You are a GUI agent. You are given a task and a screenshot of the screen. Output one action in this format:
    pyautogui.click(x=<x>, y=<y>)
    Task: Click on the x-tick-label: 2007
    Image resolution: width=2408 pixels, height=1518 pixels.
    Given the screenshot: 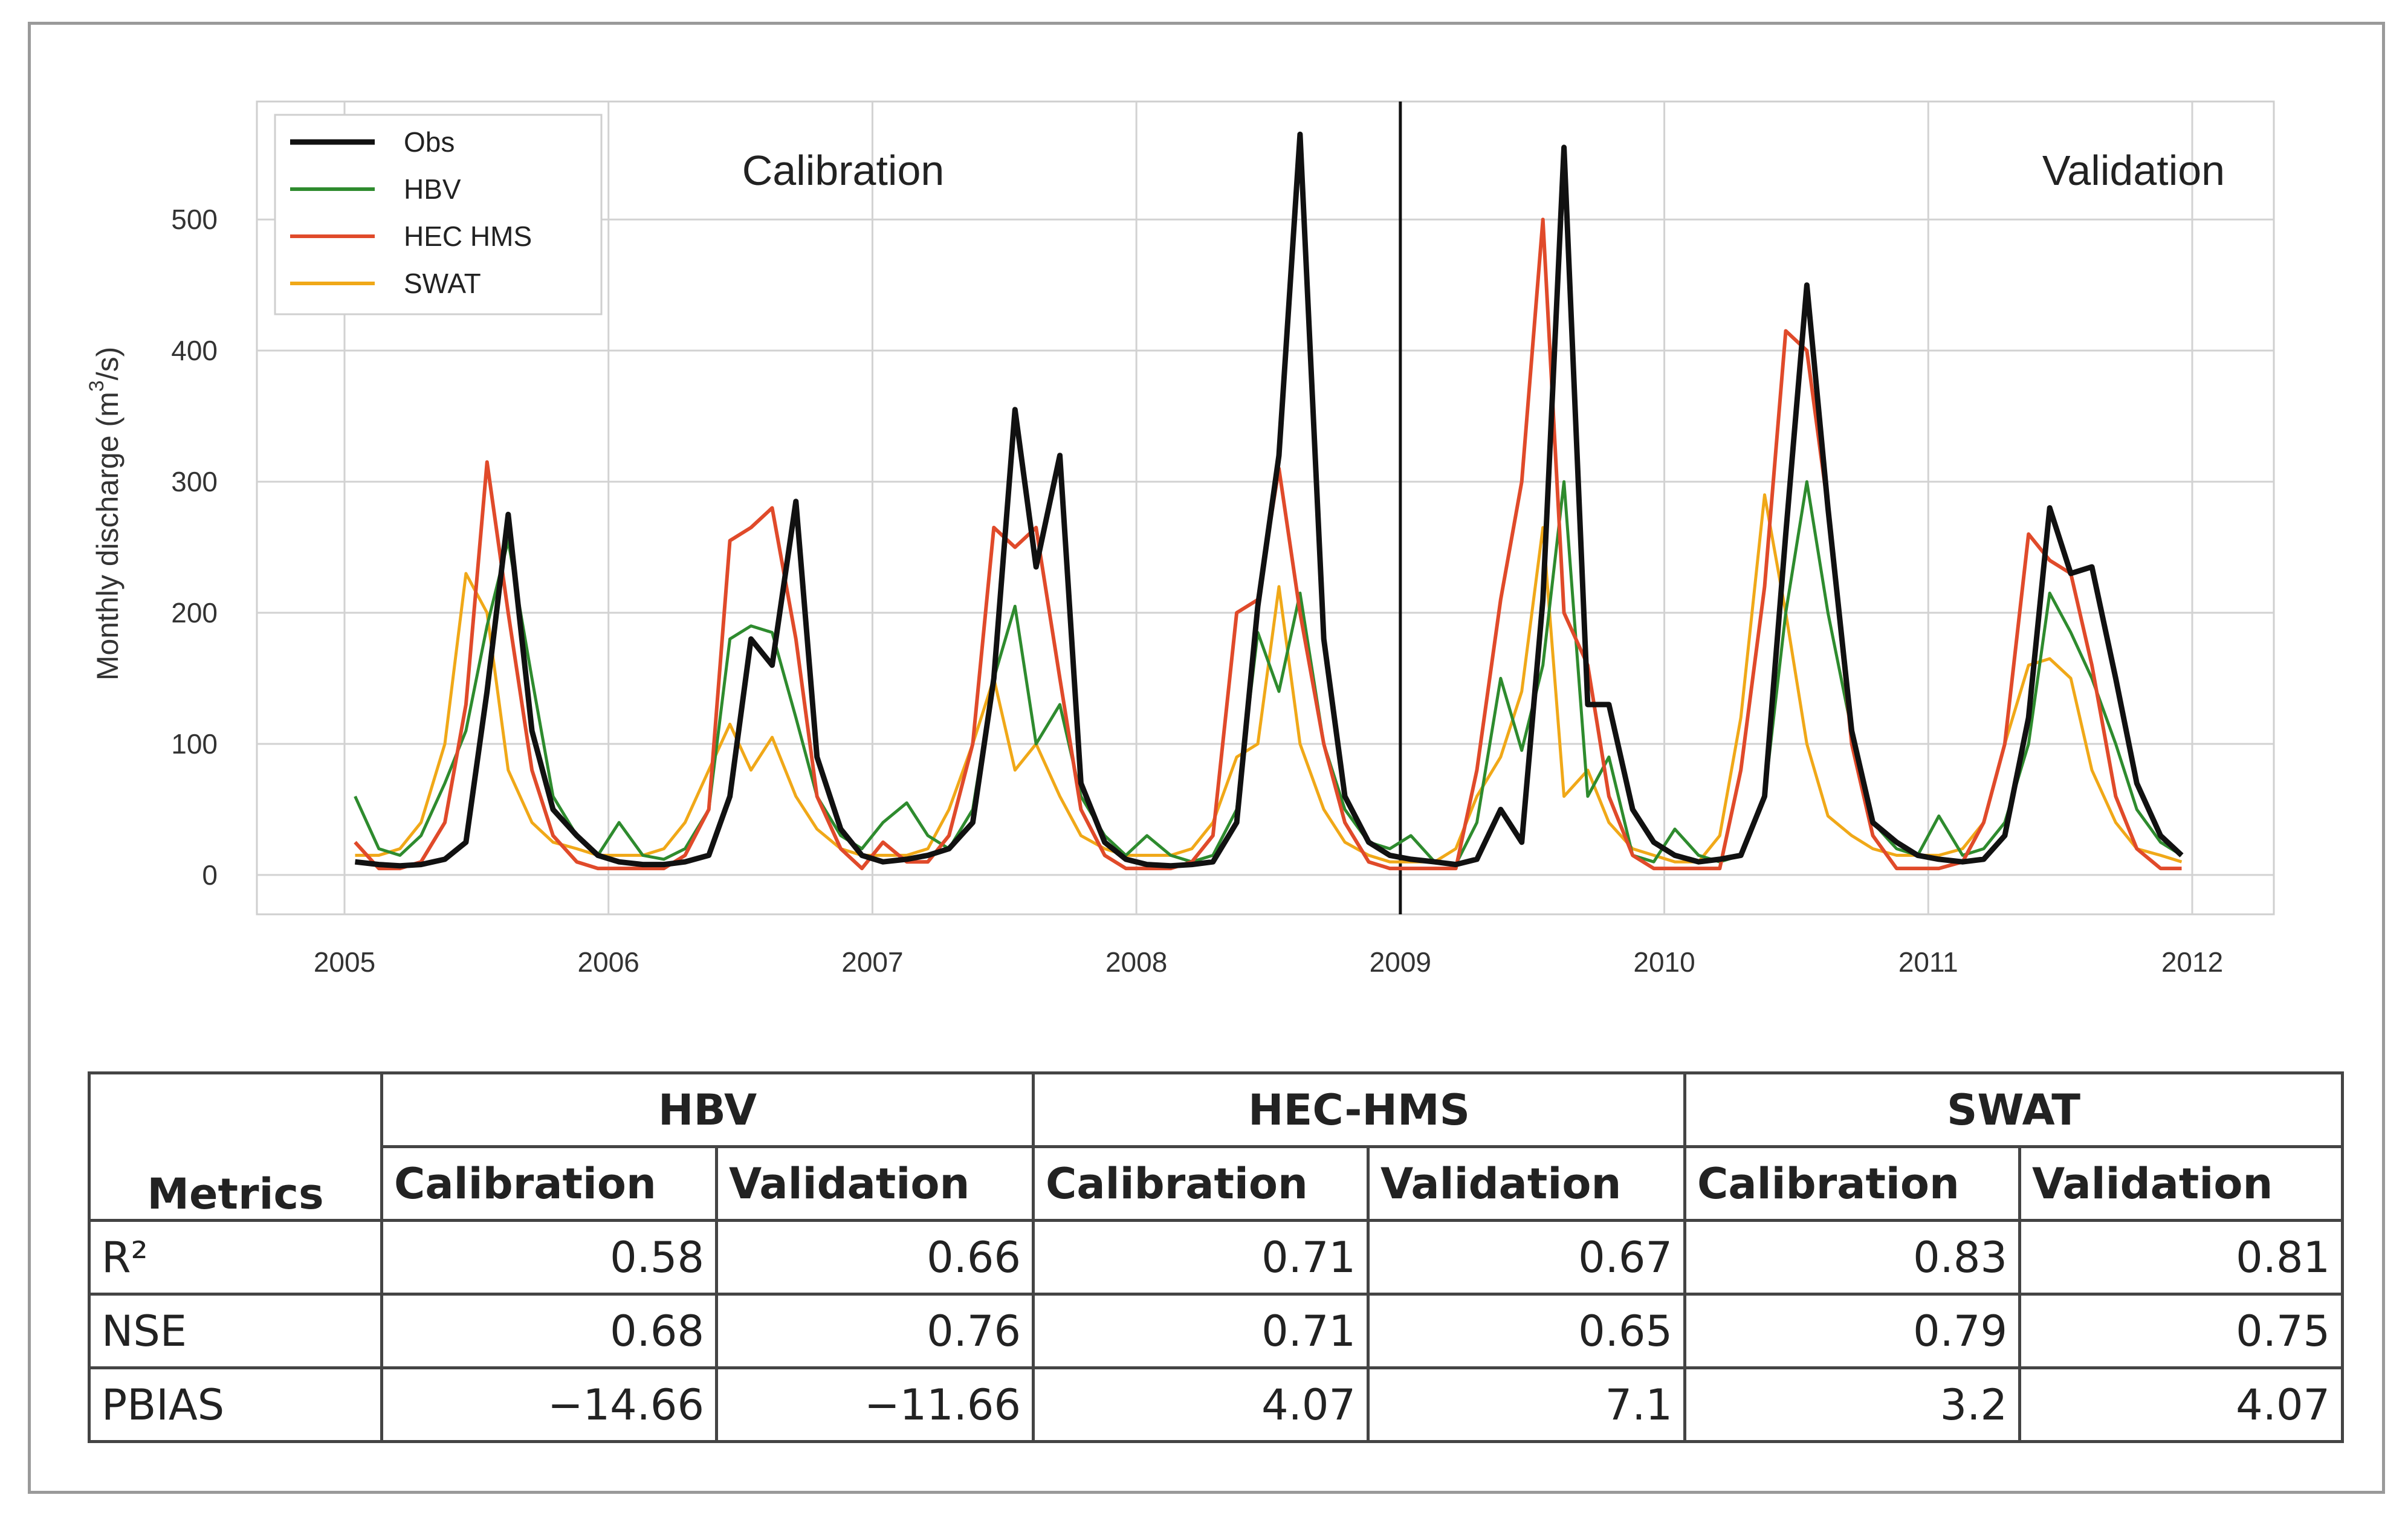 What is the action you would take?
    pyautogui.click(x=872, y=962)
    